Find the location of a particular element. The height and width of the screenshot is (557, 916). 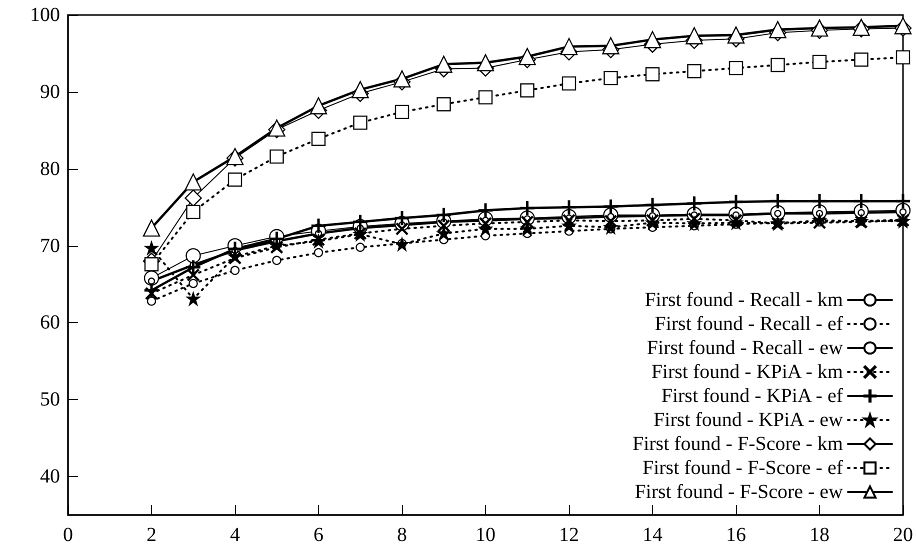

x-tick-label: 16 is located at coordinates (736, 535).